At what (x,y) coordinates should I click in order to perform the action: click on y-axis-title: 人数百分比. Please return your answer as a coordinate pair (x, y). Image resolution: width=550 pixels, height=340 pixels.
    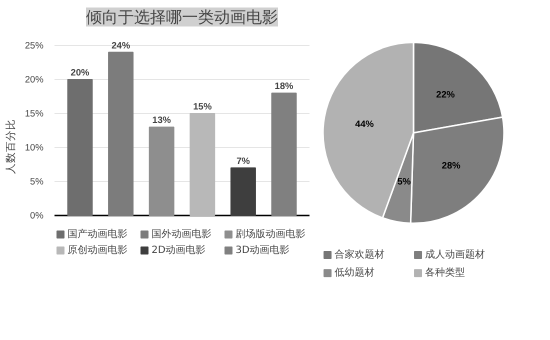
    Looking at the image, I should click on (10, 146).